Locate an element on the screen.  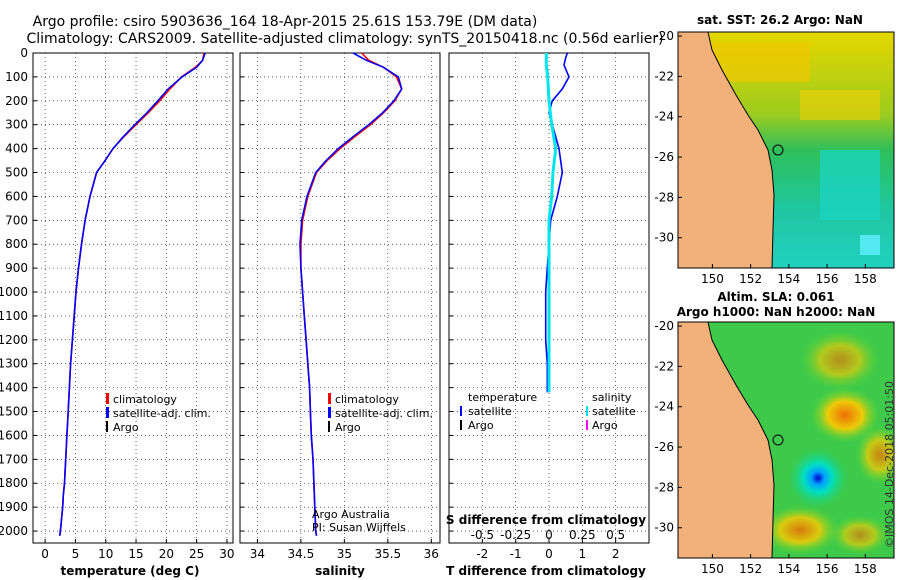
legend-sal-argo-swatch is located at coordinates (587, 425).